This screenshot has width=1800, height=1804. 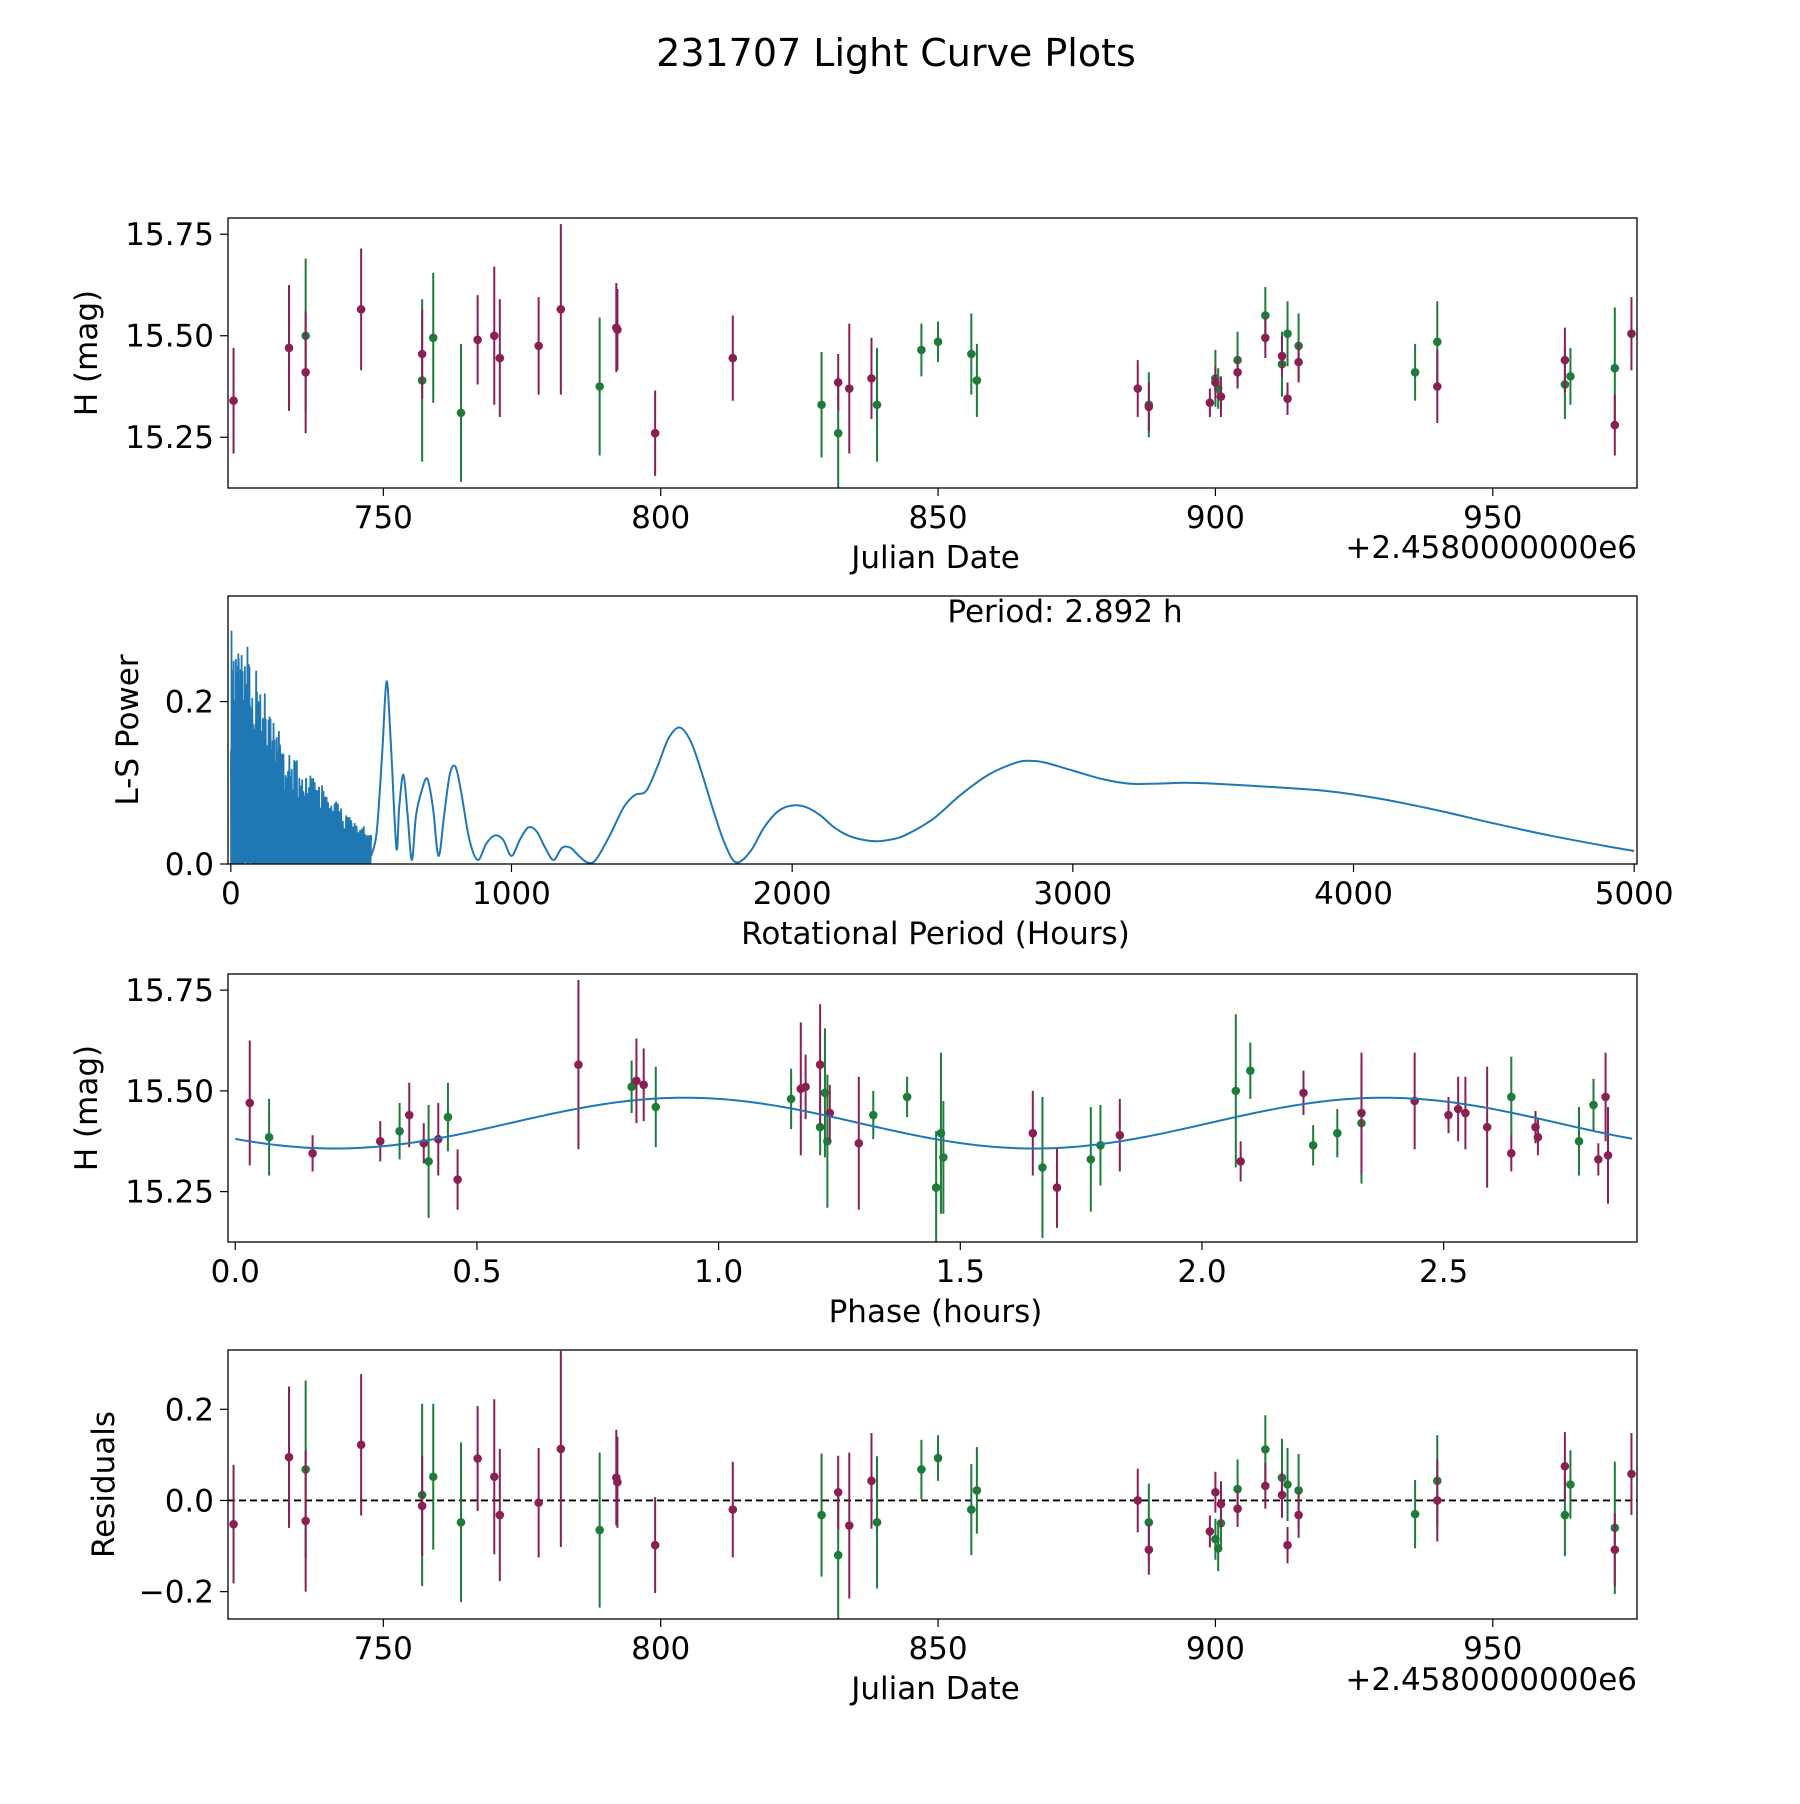 What do you see at coordinates (476, 1272) in the screenshot?
I see `x-tick-label: 0.5` at bounding box center [476, 1272].